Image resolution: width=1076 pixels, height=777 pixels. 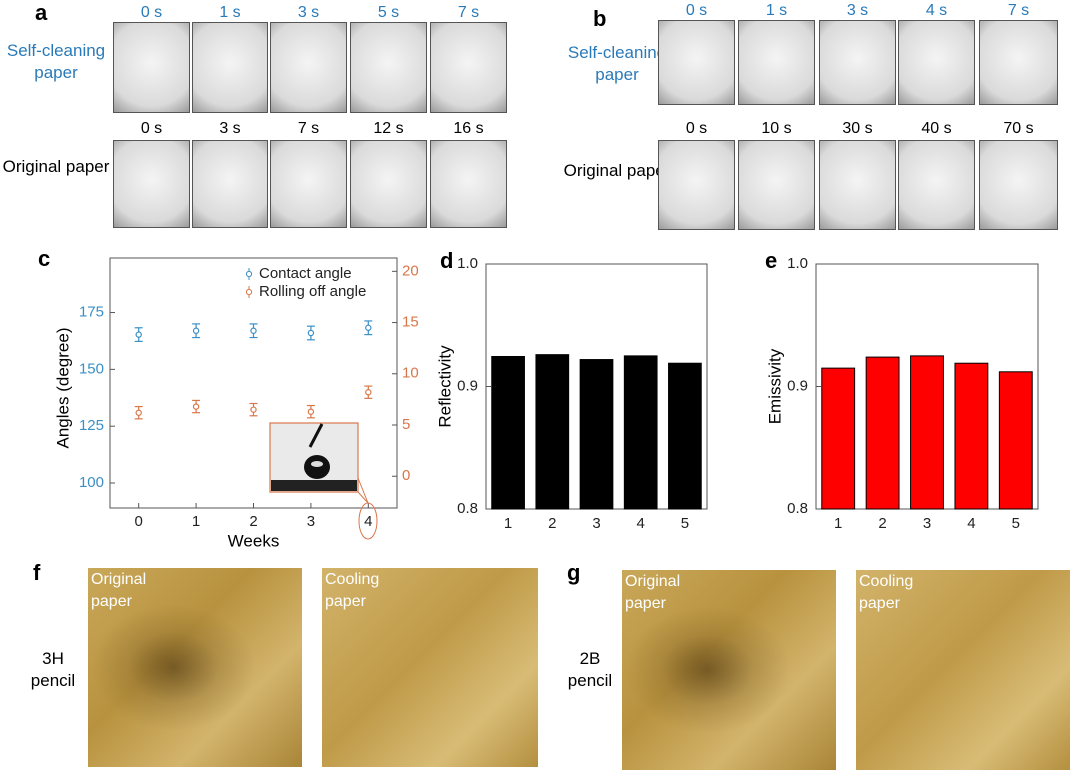 I want to click on y-tick-label: 1.0, so click(x=797, y=263).